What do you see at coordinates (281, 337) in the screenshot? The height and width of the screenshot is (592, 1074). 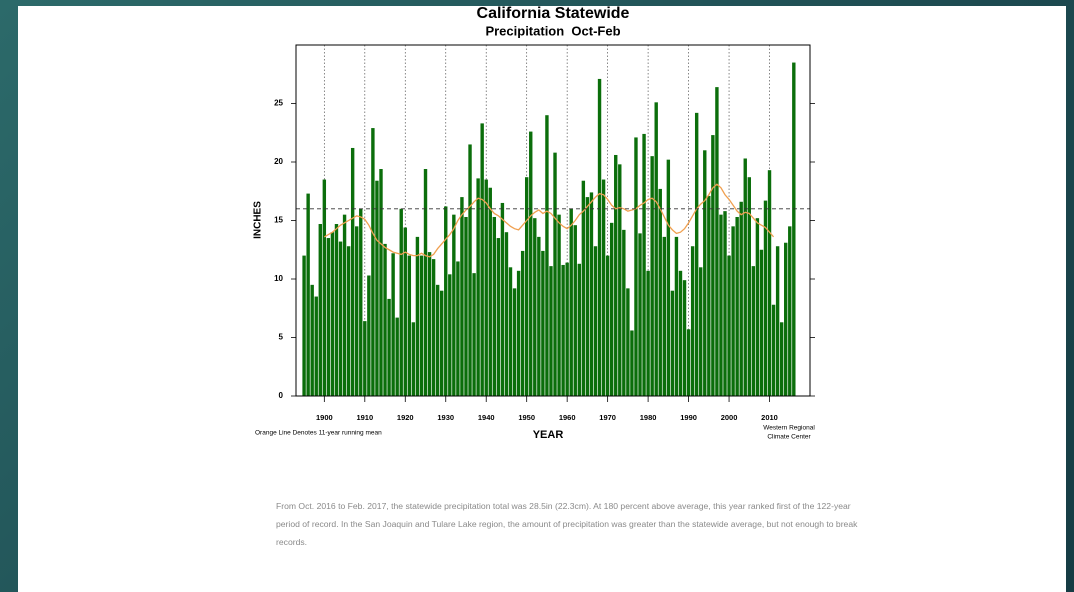 I see `y-tick-label: 5` at bounding box center [281, 337].